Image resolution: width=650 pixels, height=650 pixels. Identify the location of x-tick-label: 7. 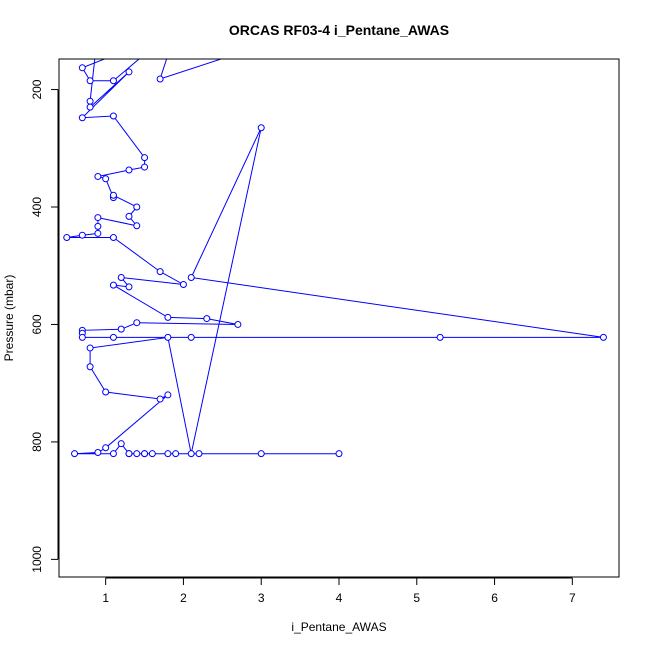
(572, 598).